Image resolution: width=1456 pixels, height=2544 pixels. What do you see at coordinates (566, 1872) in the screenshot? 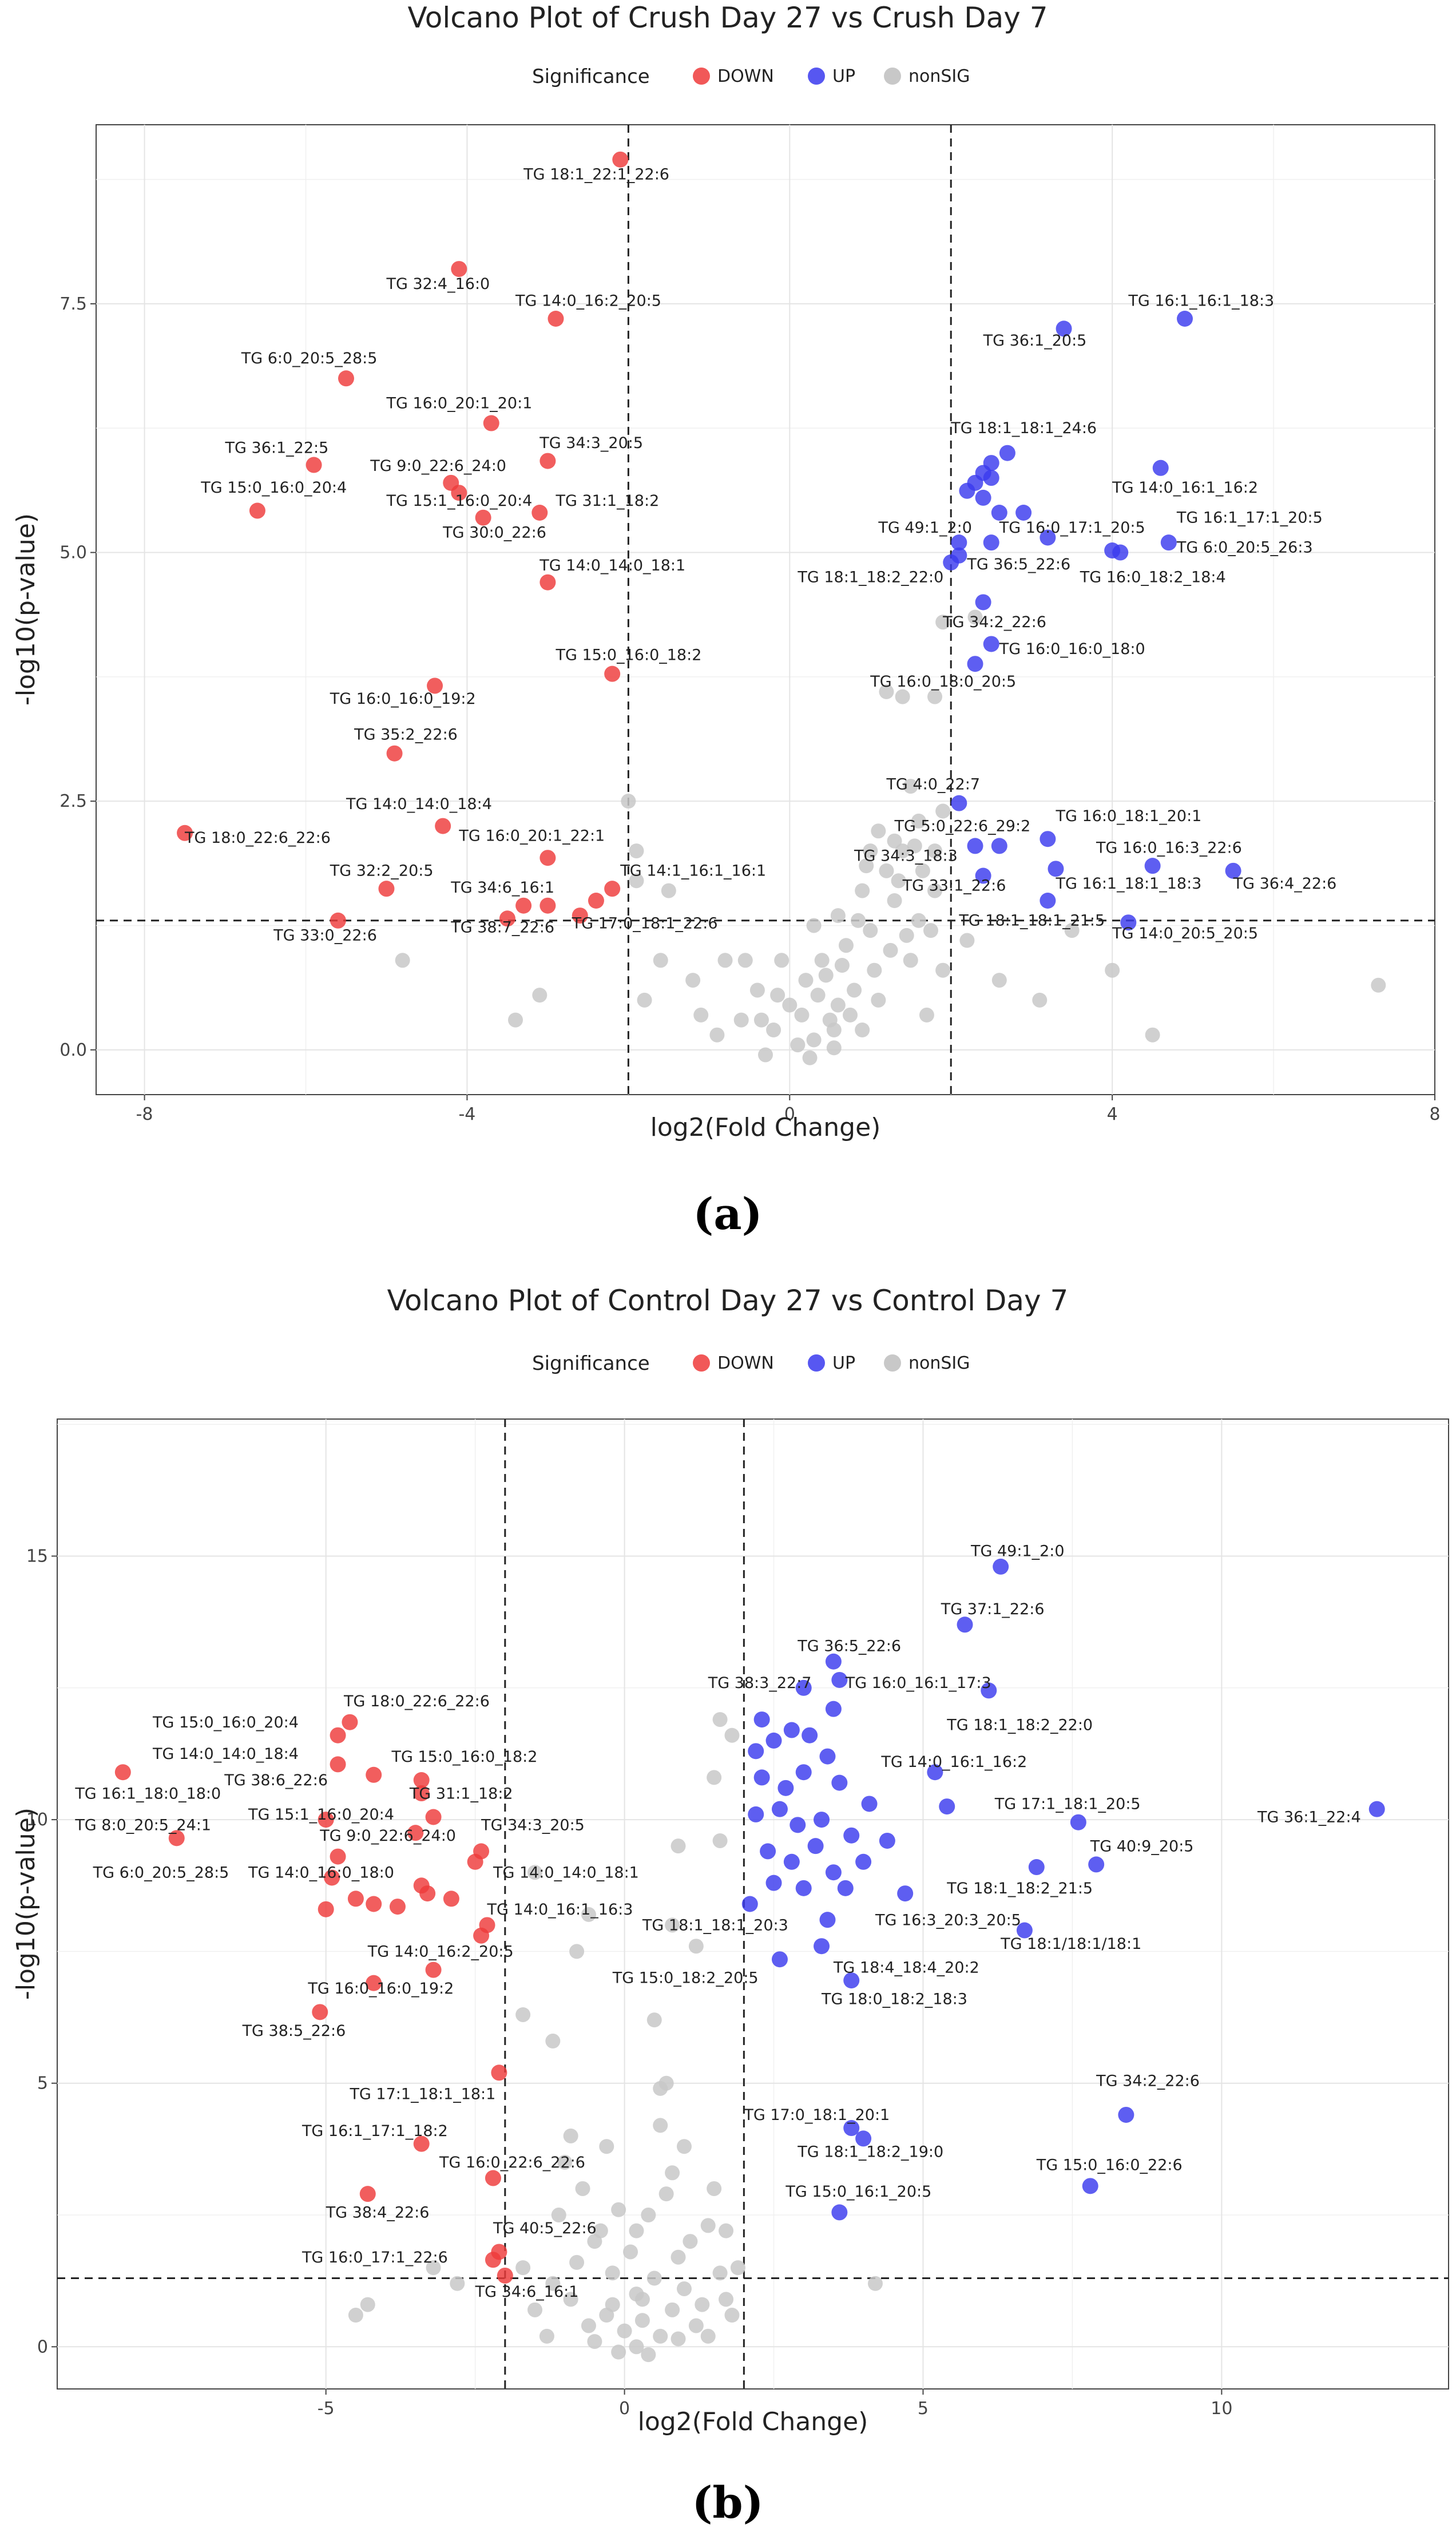
I see `point-label: TG 14:0_14:0_18:1` at bounding box center [566, 1872].